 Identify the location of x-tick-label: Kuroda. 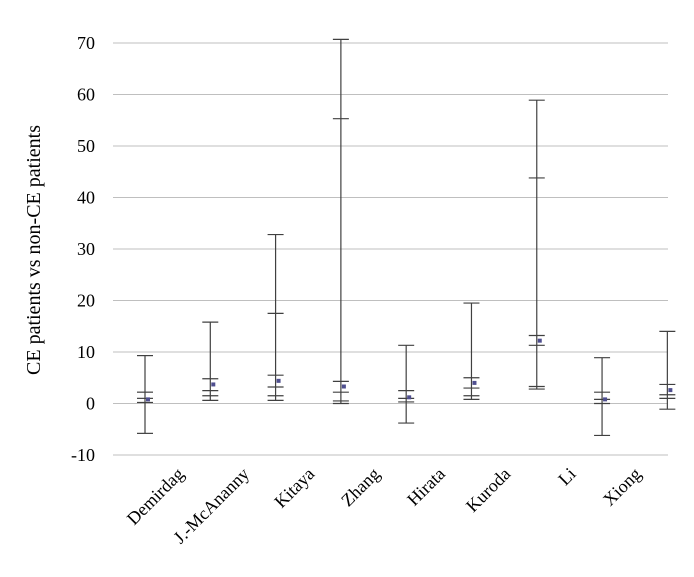
(488, 490).